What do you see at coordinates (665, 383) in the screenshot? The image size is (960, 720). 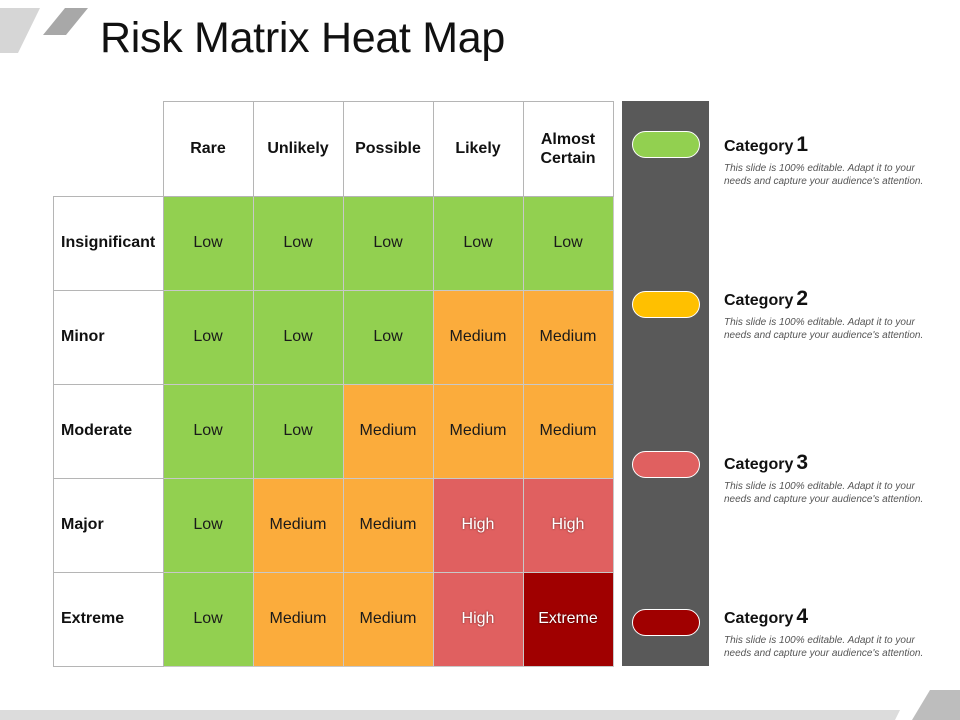 I see `legend-sidebar` at bounding box center [665, 383].